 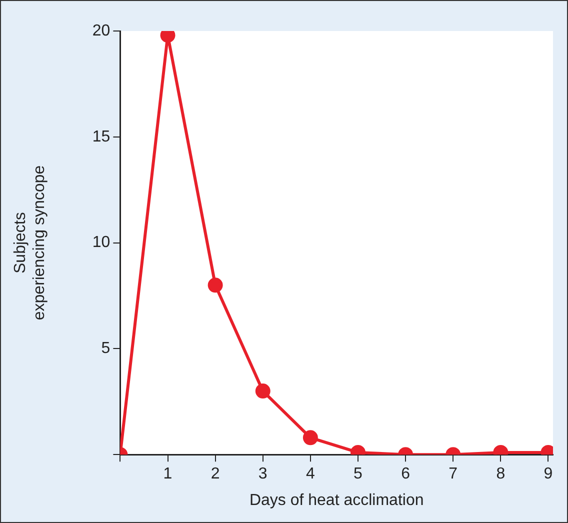 What do you see at coordinates (336, 500) in the screenshot?
I see `x-axis-title: Days of heat acclimation` at bounding box center [336, 500].